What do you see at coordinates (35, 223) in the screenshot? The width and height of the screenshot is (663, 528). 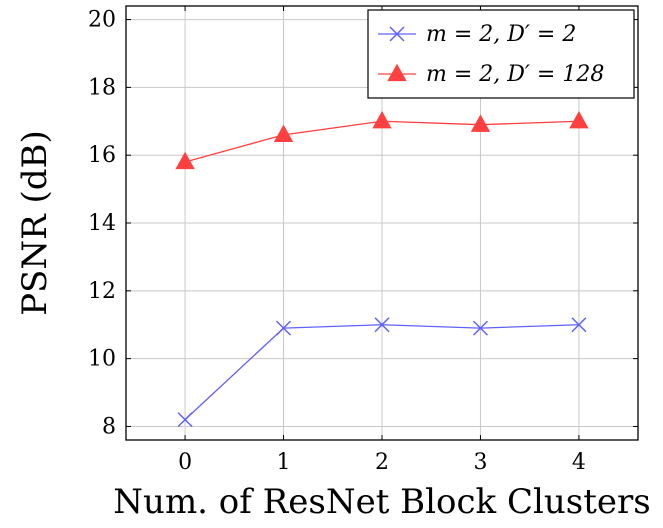 I see `y-axis-title: PSNR (dB)` at bounding box center [35, 223].